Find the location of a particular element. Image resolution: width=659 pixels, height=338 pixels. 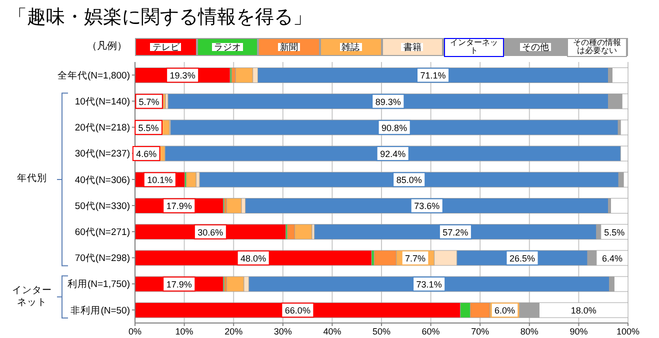

data-label: 4.6% is located at coordinates (146, 154).